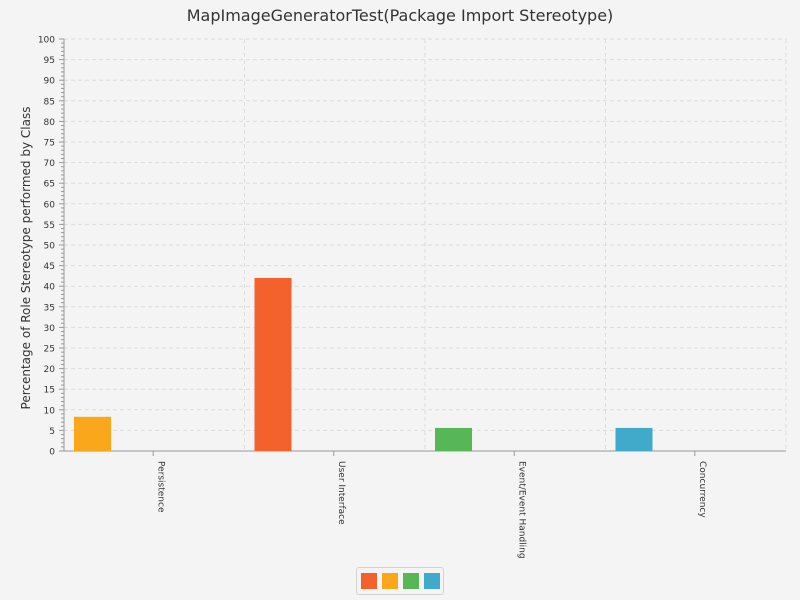 The width and height of the screenshot is (800, 600). Describe the element at coordinates (521, 510) in the screenshot. I see `x-tick-label: Event/Event Handling` at that location.